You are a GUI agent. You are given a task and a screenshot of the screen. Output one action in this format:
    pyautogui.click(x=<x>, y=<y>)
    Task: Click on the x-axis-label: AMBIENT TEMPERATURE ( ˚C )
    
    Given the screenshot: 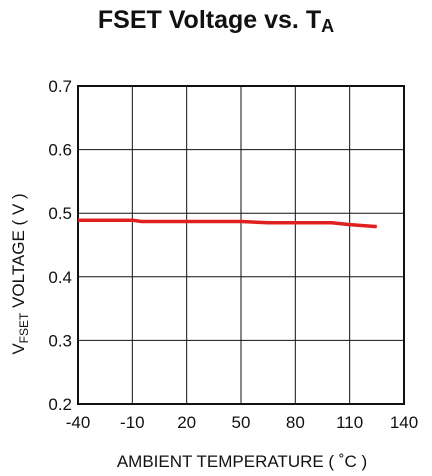 What is the action you would take?
    pyautogui.click(x=242, y=461)
    